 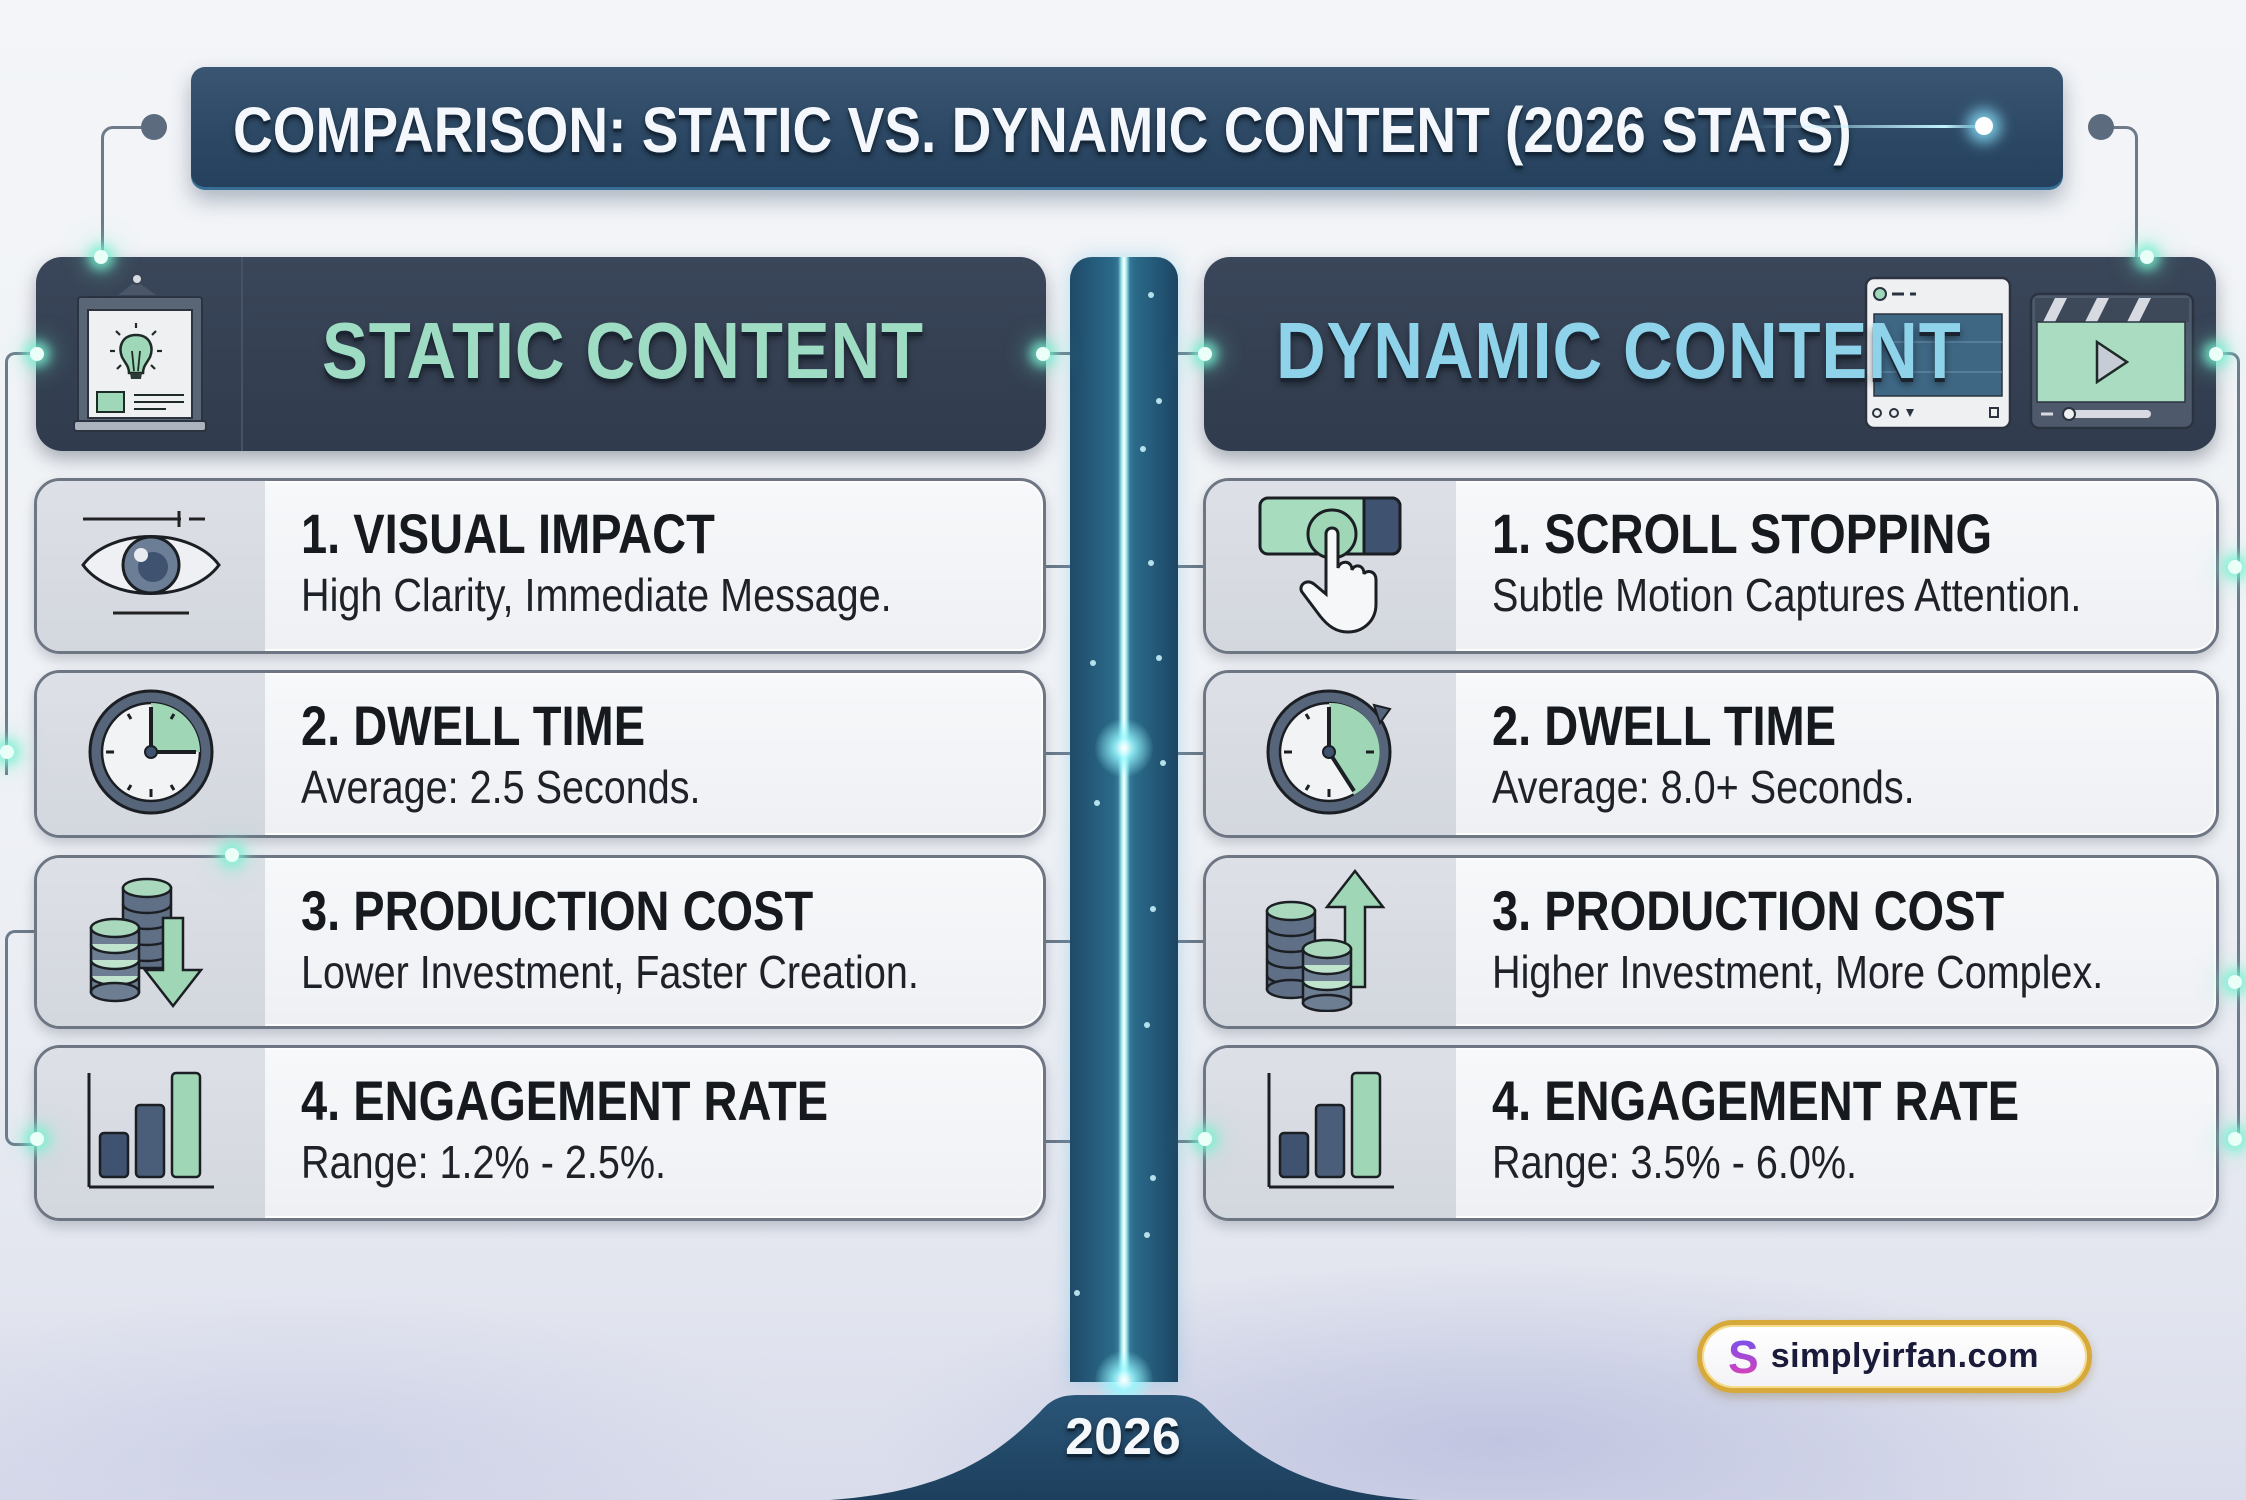 I want to click on timeline-pillar, so click(x=1124, y=819).